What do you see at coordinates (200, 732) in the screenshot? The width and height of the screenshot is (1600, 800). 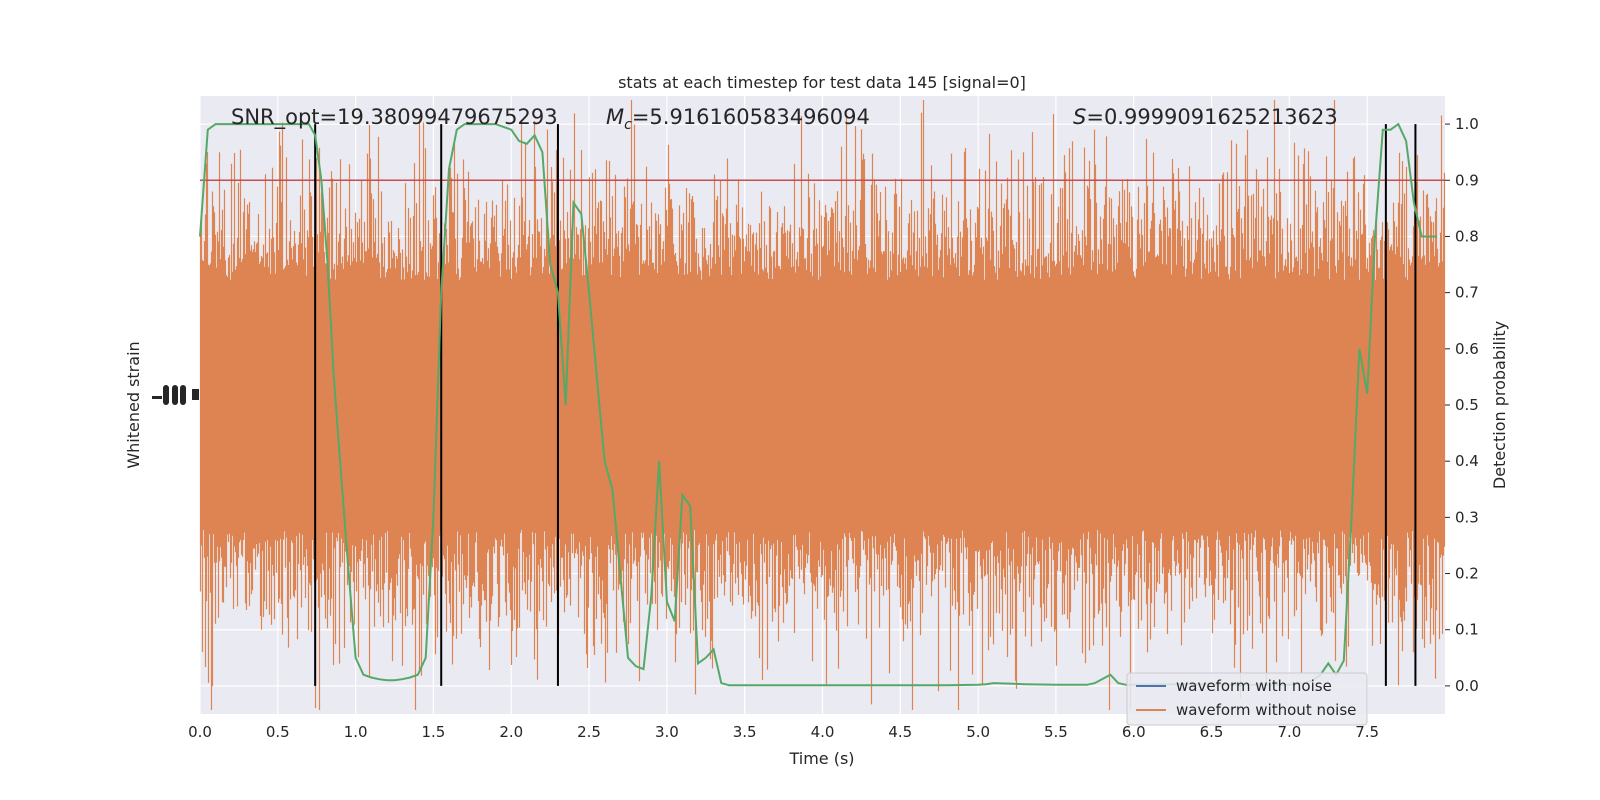 I see `x-tick-label: 0.0` at bounding box center [200, 732].